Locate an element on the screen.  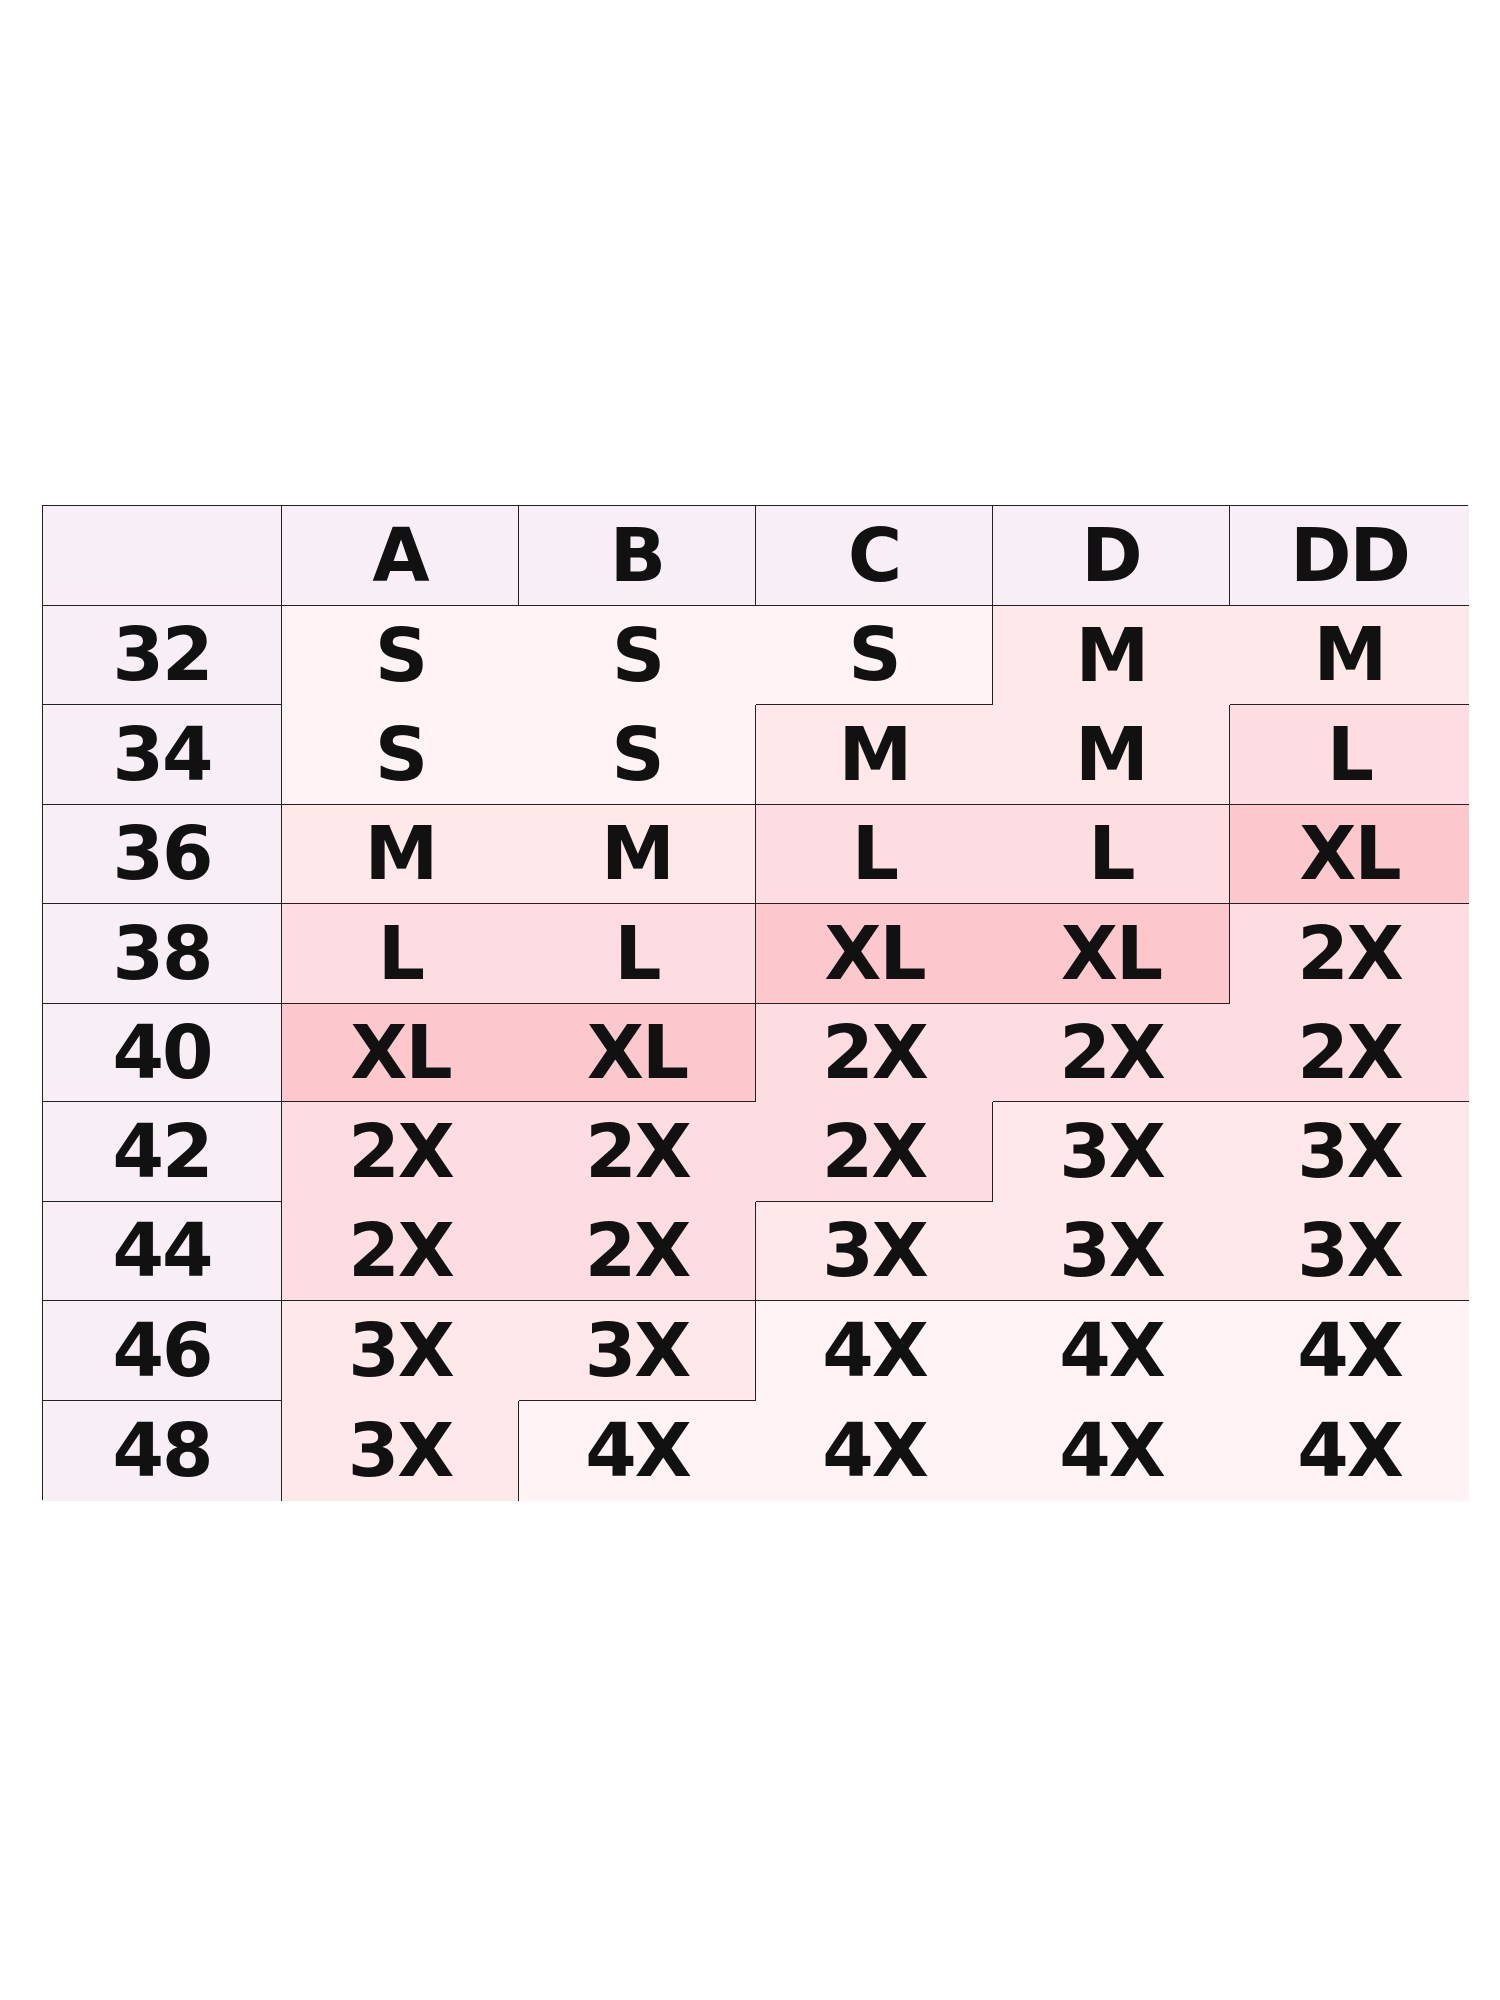
band-header-48: 48 is located at coordinates (162, 1451).